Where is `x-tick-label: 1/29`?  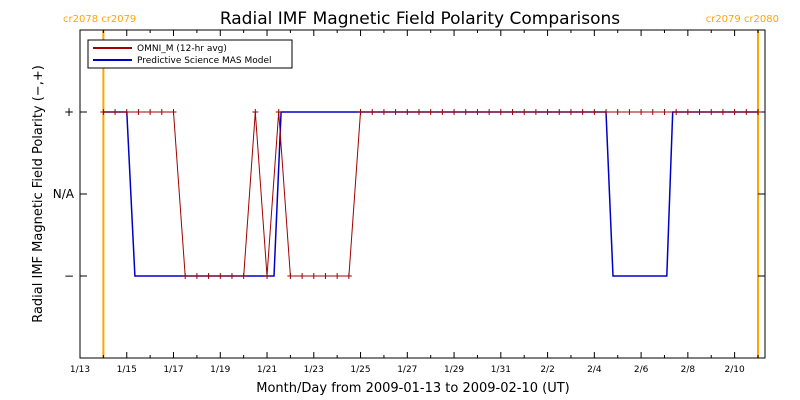 x-tick-label: 1/29 is located at coordinates (454, 370).